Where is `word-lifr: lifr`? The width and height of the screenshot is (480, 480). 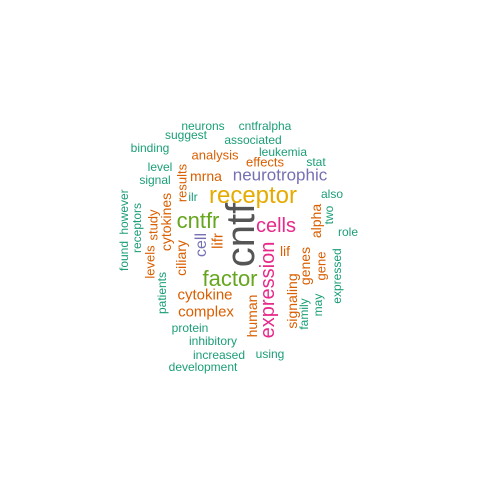
word-lifr: lifr is located at coordinates (218, 241).